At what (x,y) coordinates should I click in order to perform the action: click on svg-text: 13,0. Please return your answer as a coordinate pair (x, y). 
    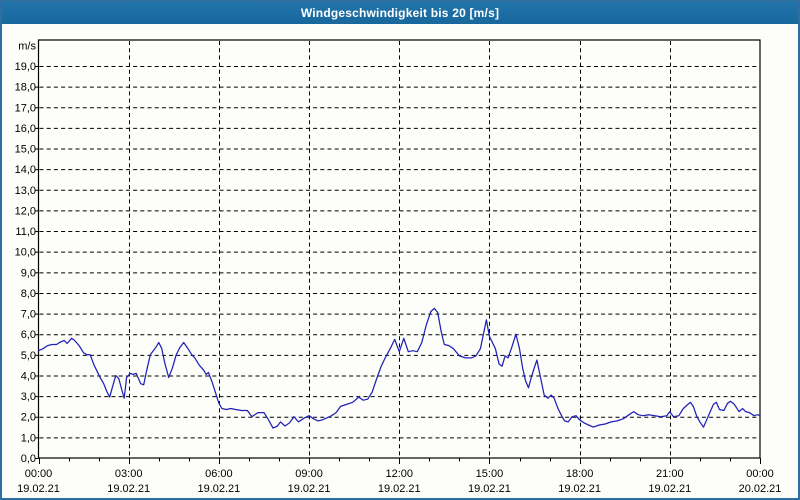
    Looking at the image, I should click on (25, 191).